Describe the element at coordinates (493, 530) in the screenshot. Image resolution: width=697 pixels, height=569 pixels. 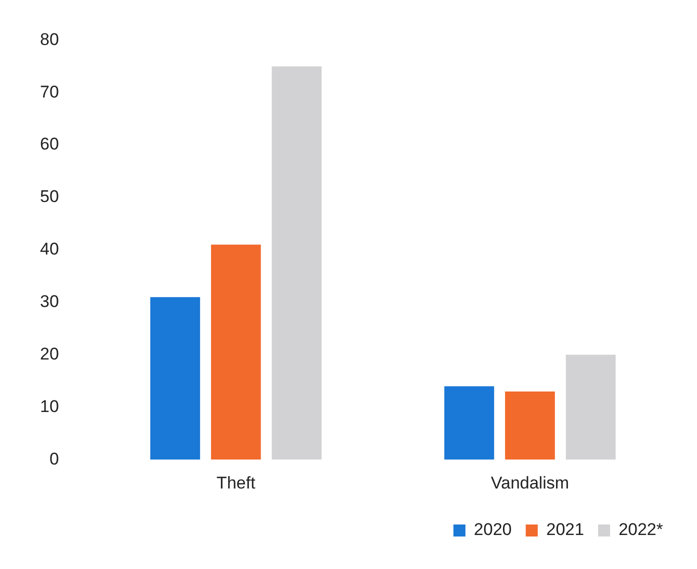
I see `legend-label: 2020` at that location.